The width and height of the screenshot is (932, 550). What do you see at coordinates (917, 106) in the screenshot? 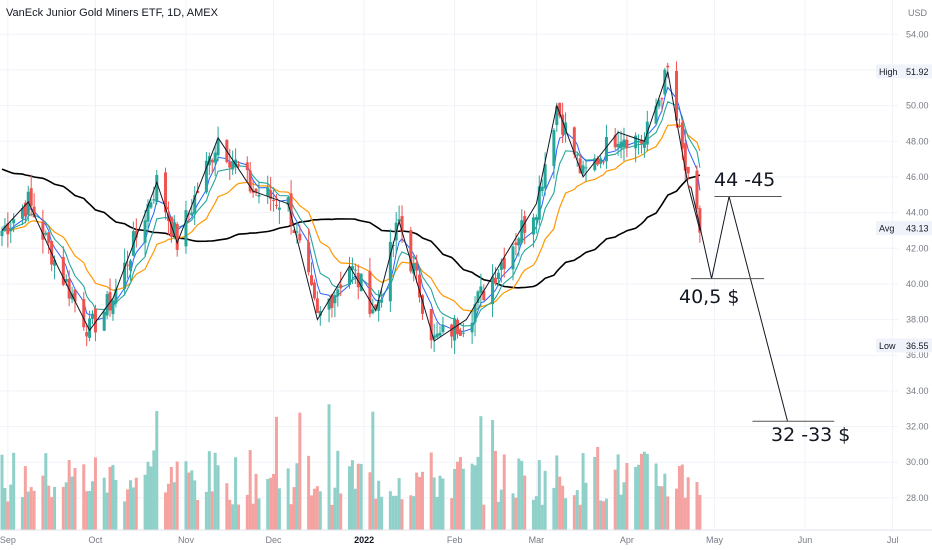
I see `price-tick-label: 50.00` at bounding box center [917, 106].